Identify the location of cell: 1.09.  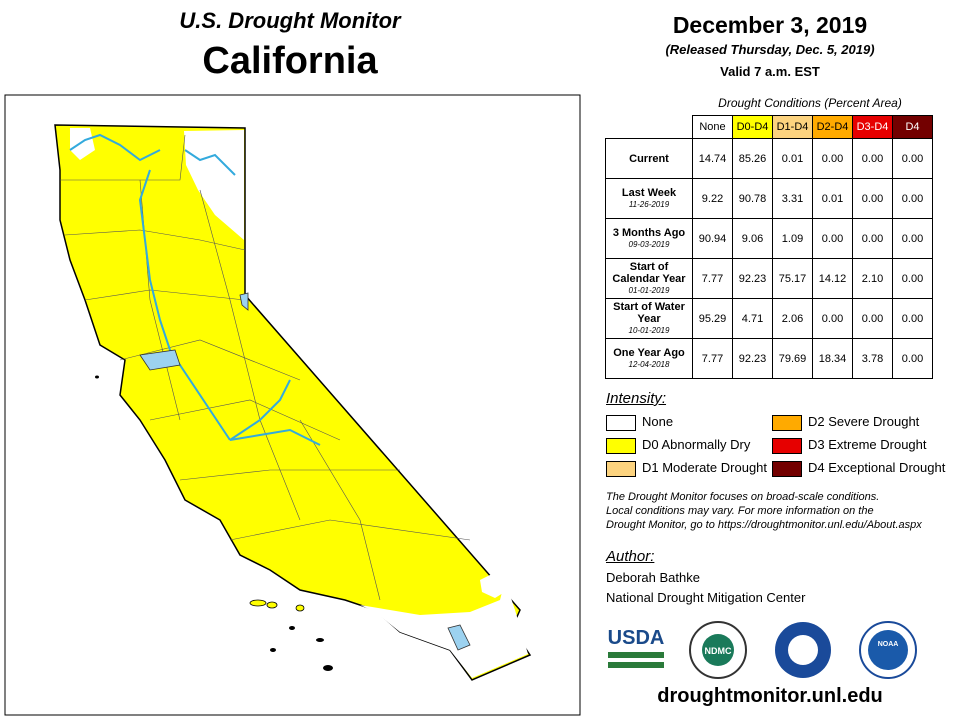
(792, 238).